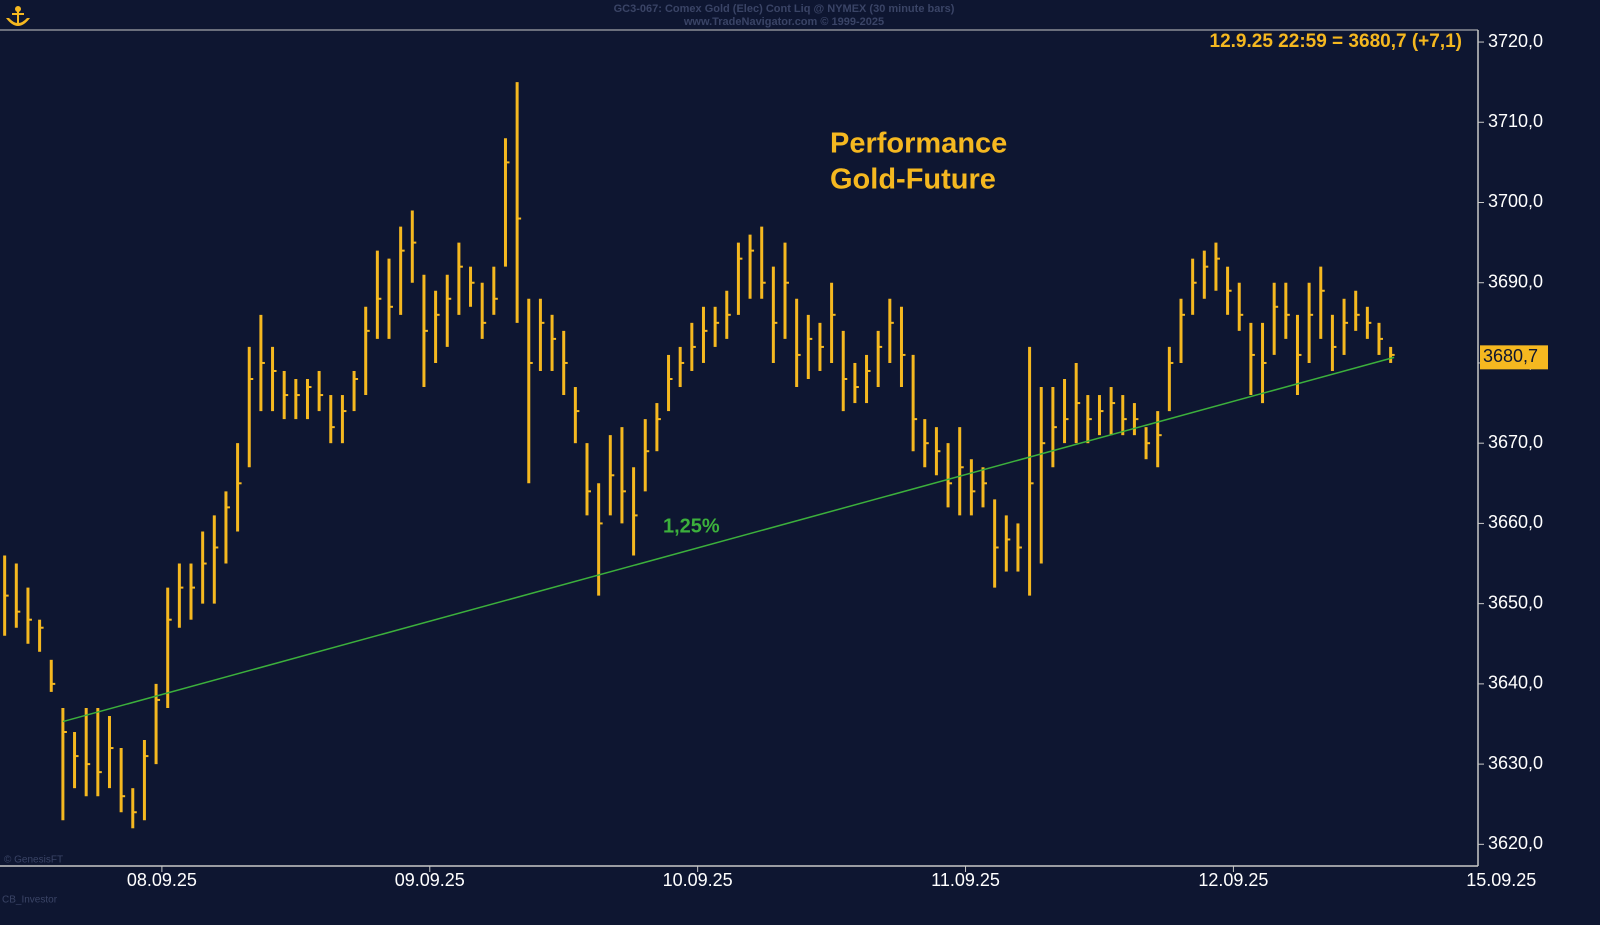  What do you see at coordinates (691, 526) in the screenshot?
I see `trend-label: 1,25%` at bounding box center [691, 526].